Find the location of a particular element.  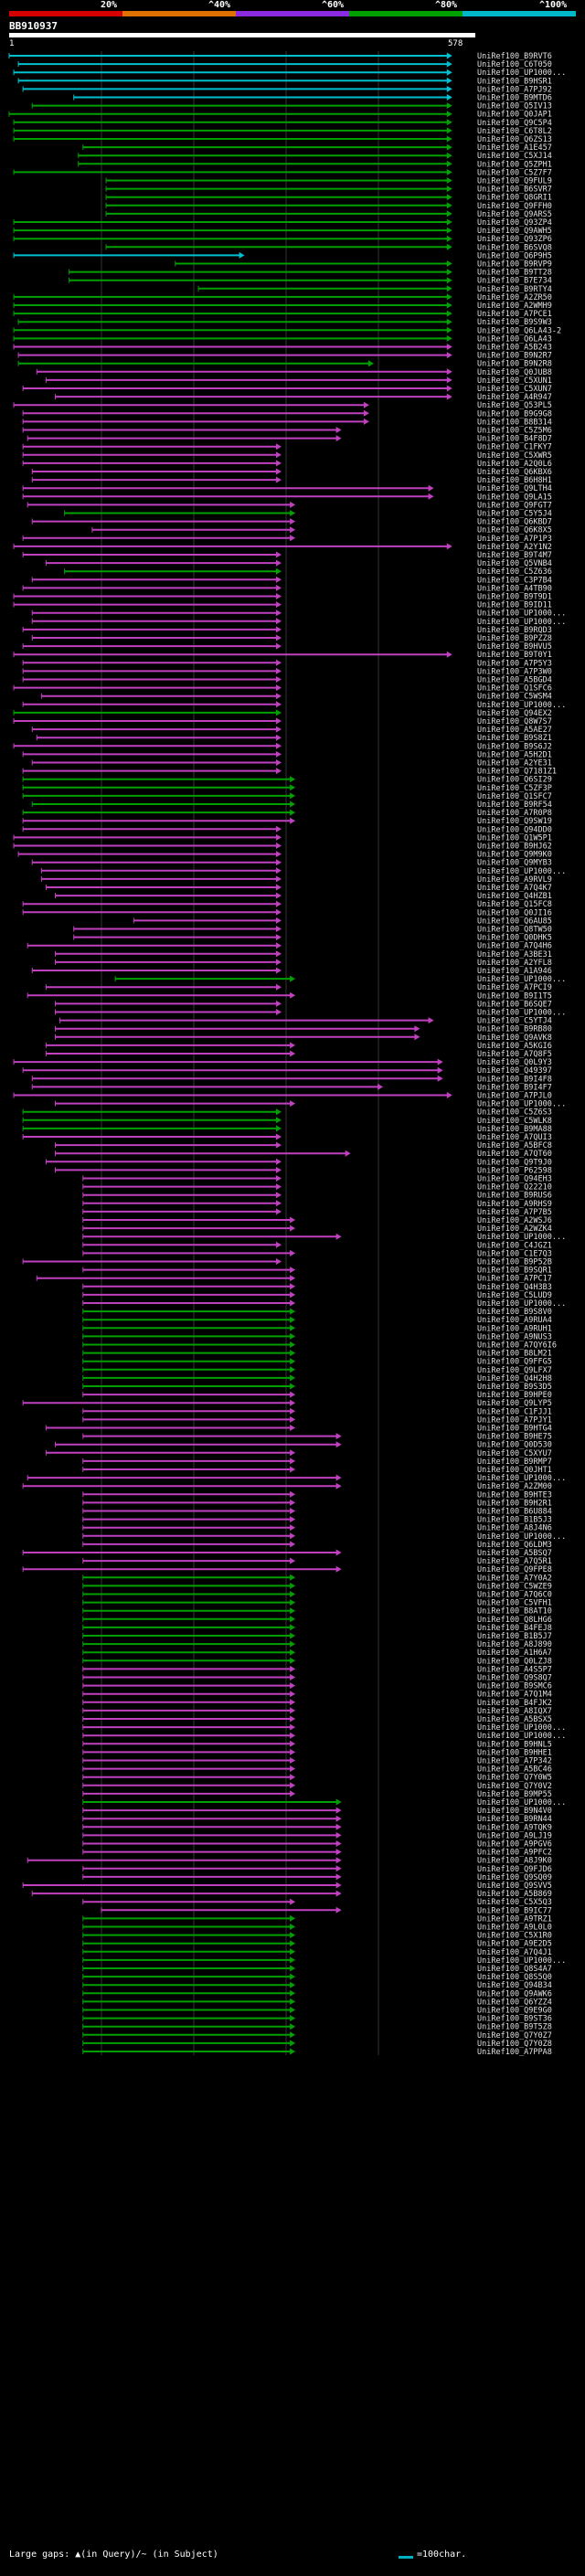

hit-label: UniRef100_C5XJ14 is located at coordinates (514, 156).